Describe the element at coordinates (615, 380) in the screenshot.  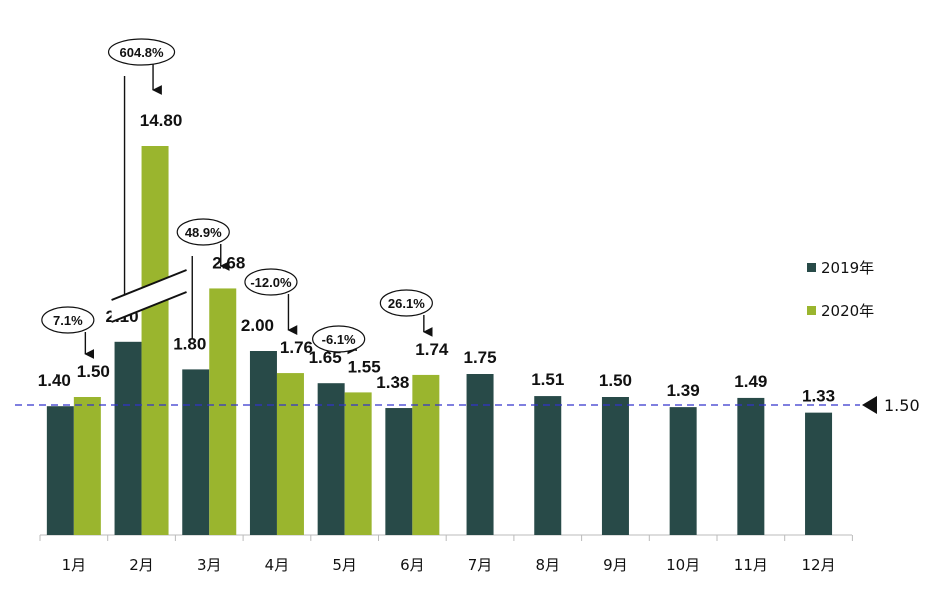
I see `data-label-2019: 1.50` at that location.